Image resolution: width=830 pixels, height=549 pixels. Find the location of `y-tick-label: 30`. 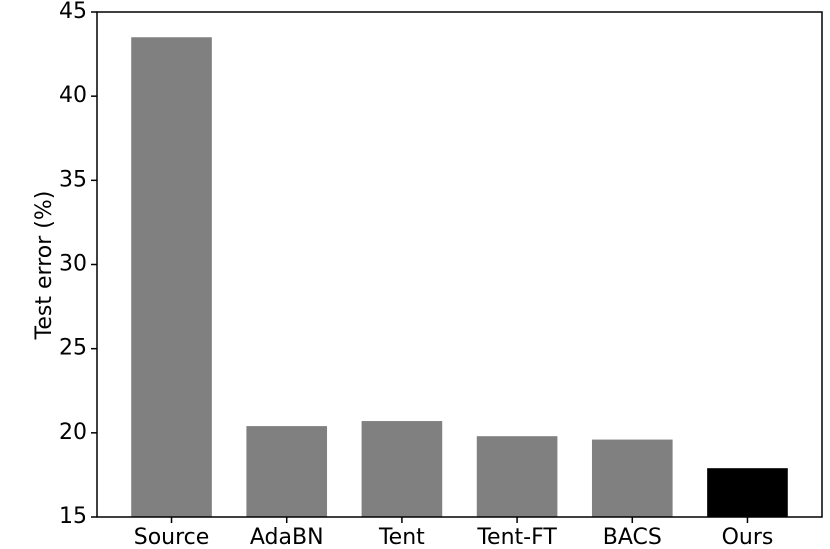

y-tick-label: 30 is located at coordinates (73, 264).